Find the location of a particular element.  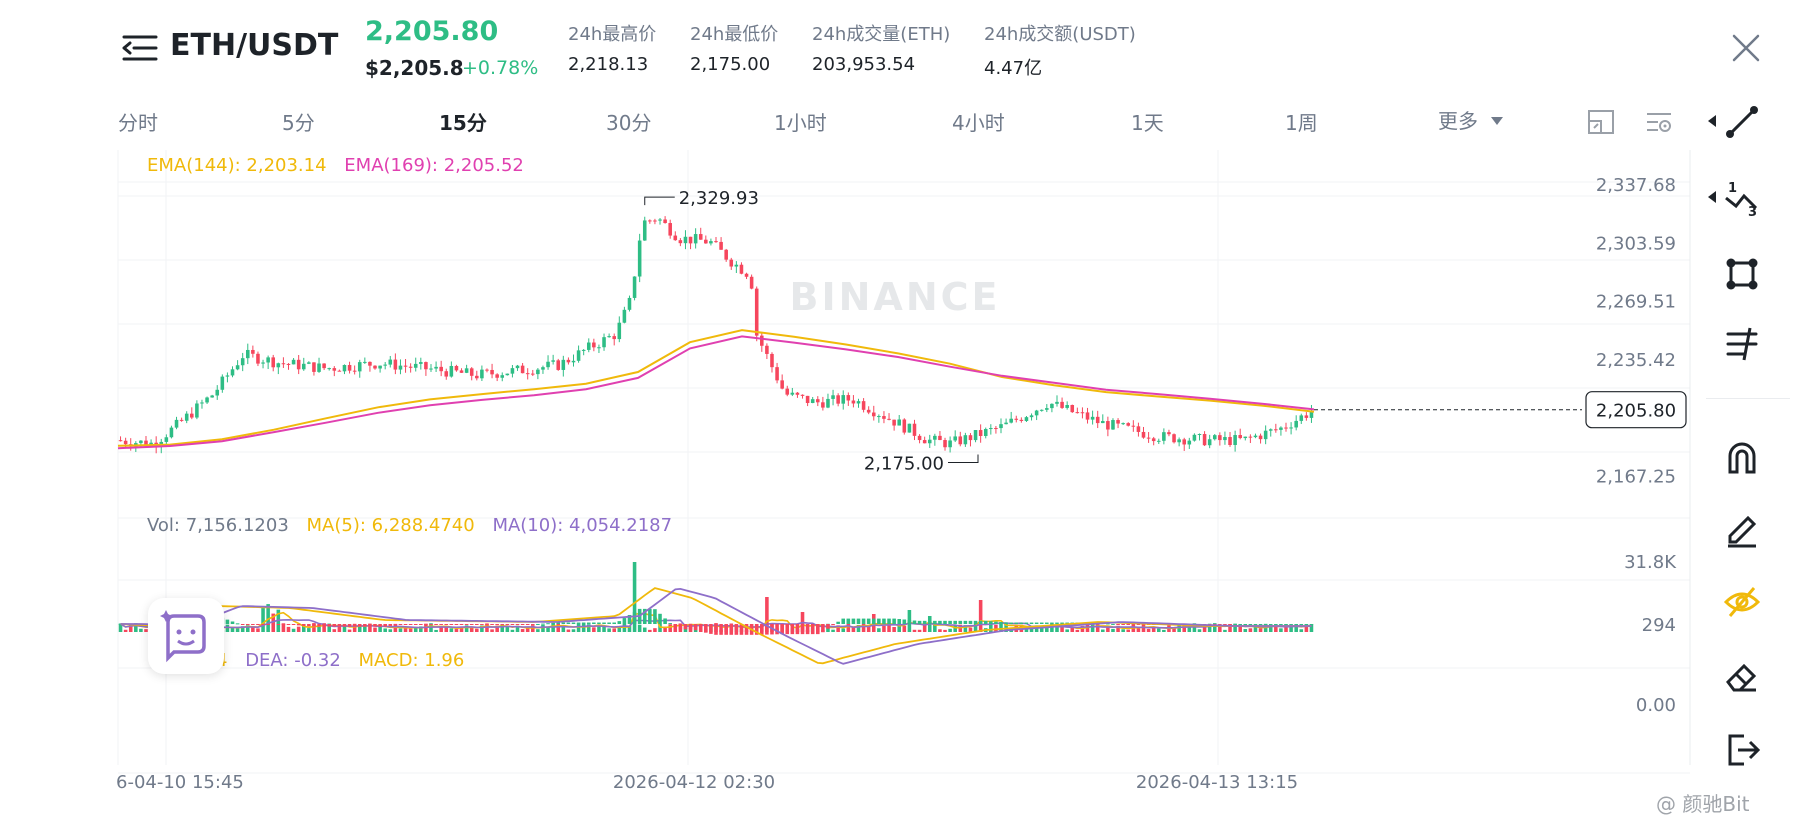

chart-settings-icon is located at coordinates (1659, 122).